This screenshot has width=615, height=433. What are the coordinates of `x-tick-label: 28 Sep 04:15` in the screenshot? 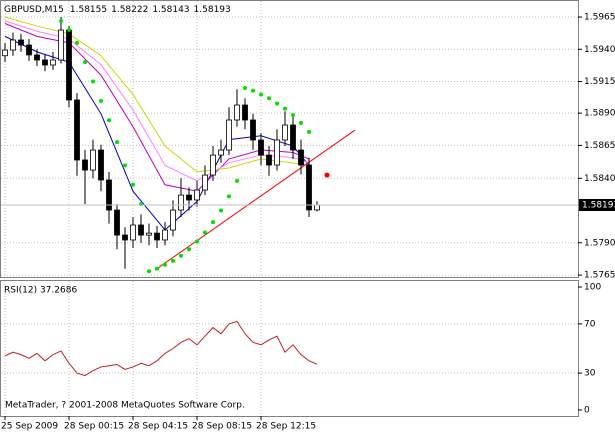 It's located at (158, 427).